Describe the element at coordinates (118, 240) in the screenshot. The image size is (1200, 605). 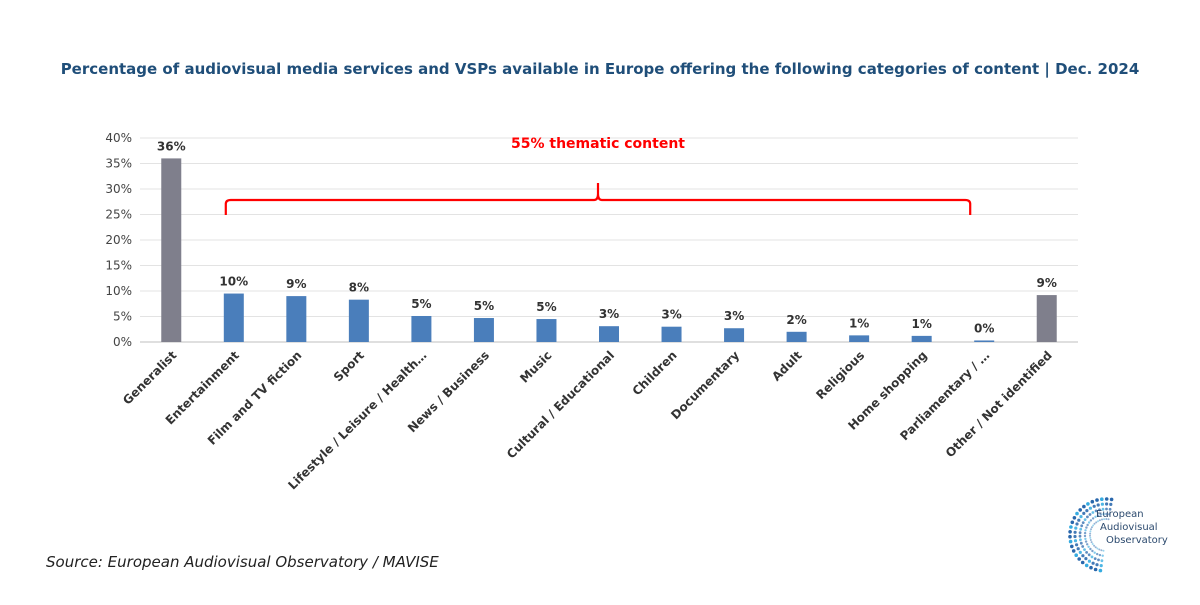
I see `y-tick-label: 20%` at that location.